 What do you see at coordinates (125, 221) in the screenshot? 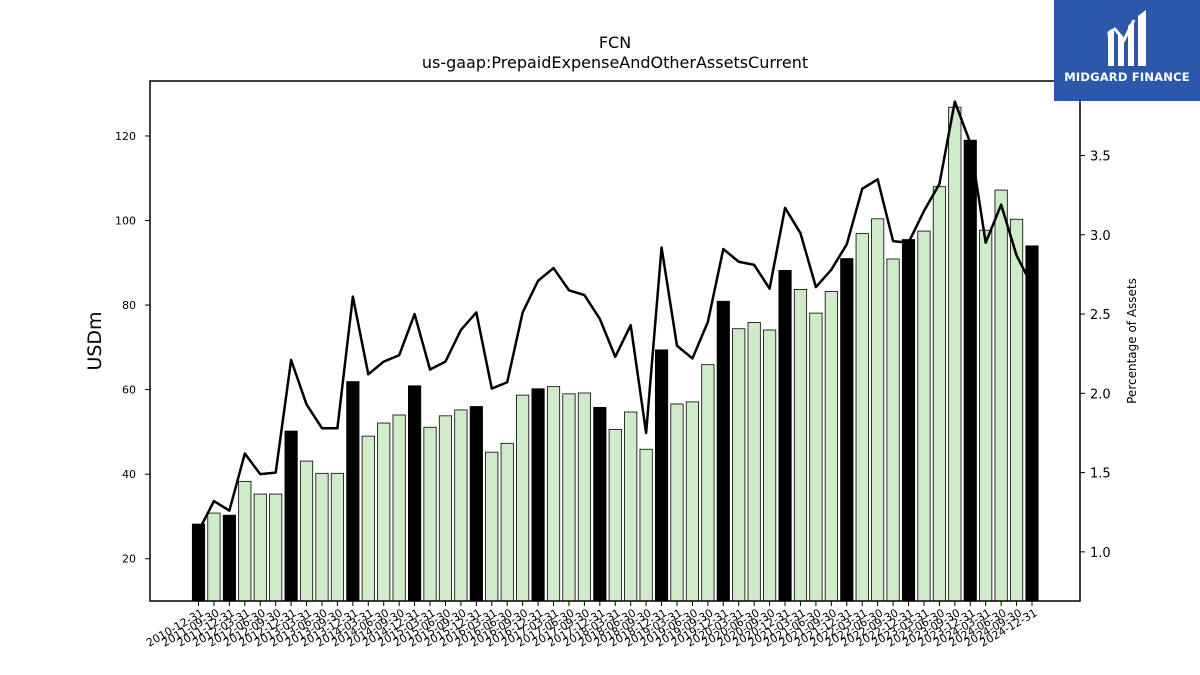
I see `y-tick-label: 100` at bounding box center [125, 221].